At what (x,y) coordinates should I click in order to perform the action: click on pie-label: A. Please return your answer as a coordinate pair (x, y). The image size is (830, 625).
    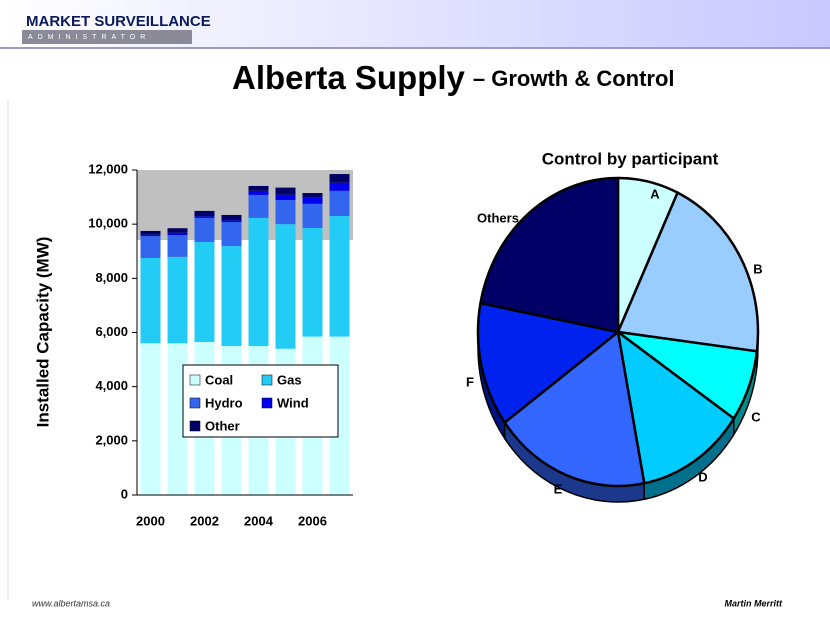
    Looking at the image, I should click on (655, 193).